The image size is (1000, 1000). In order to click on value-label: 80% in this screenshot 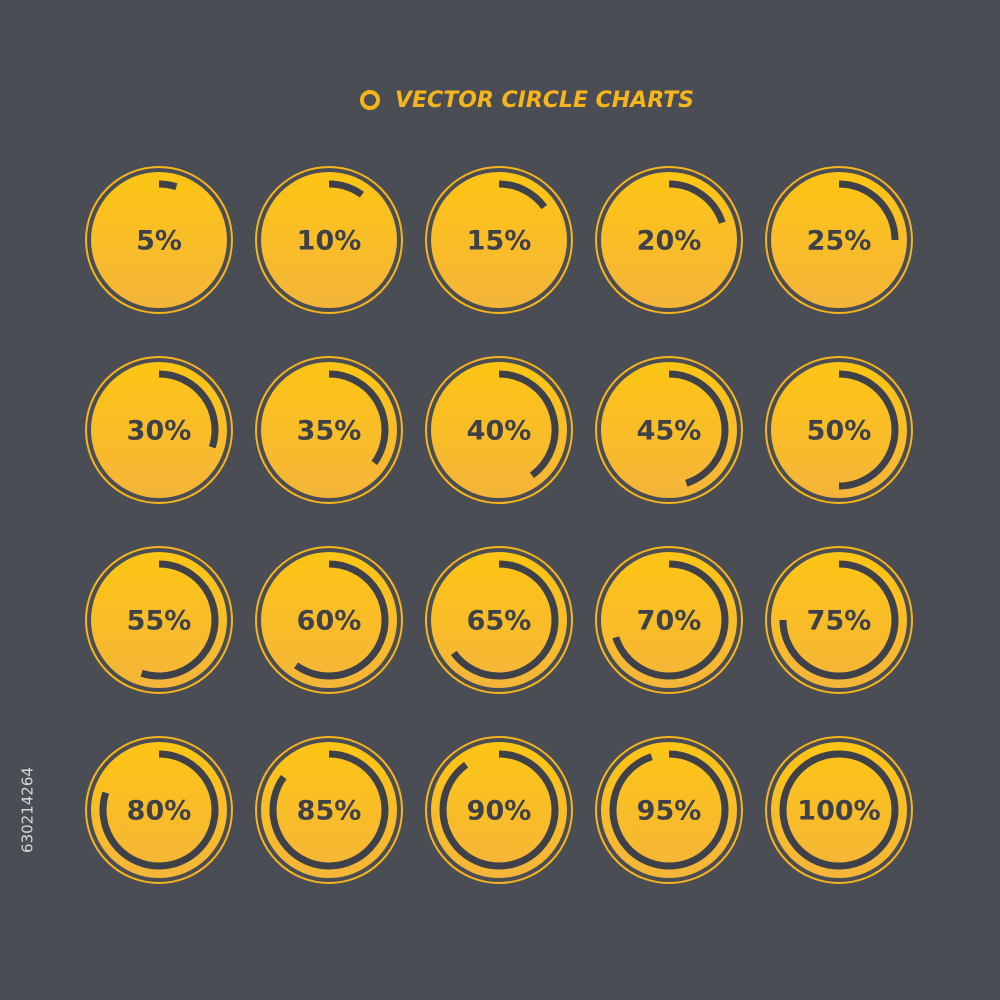, I will do `click(159, 811)`.